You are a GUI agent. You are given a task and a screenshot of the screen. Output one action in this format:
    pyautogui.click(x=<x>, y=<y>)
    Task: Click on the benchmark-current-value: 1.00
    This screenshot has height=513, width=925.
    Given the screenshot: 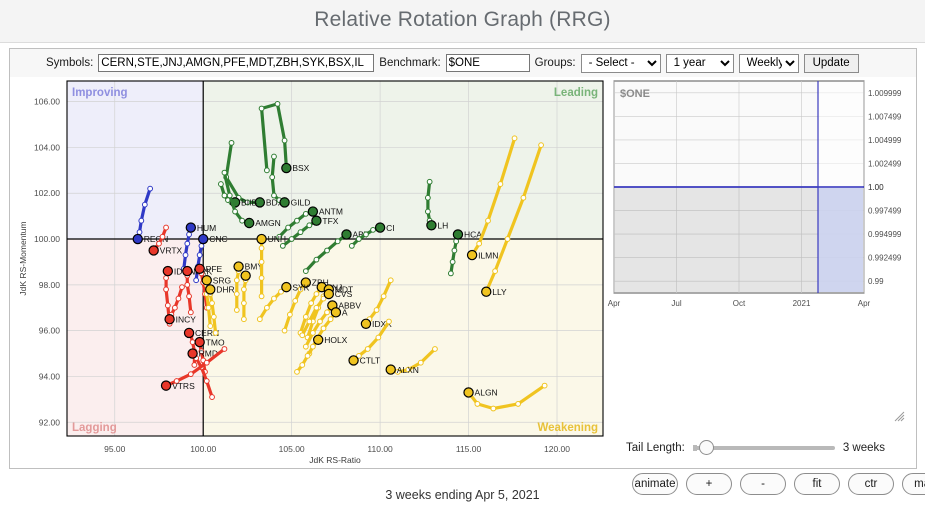 What is the action you would take?
    pyautogui.click(x=876, y=187)
    